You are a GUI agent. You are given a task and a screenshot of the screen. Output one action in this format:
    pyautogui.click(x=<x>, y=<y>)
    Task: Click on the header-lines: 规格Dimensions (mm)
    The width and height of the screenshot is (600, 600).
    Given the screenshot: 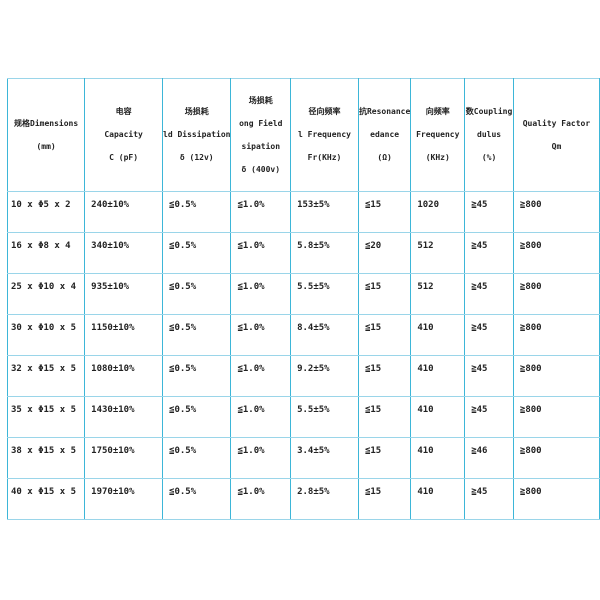 What is the action you would take?
    pyautogui.click(x=46, y=135)
    